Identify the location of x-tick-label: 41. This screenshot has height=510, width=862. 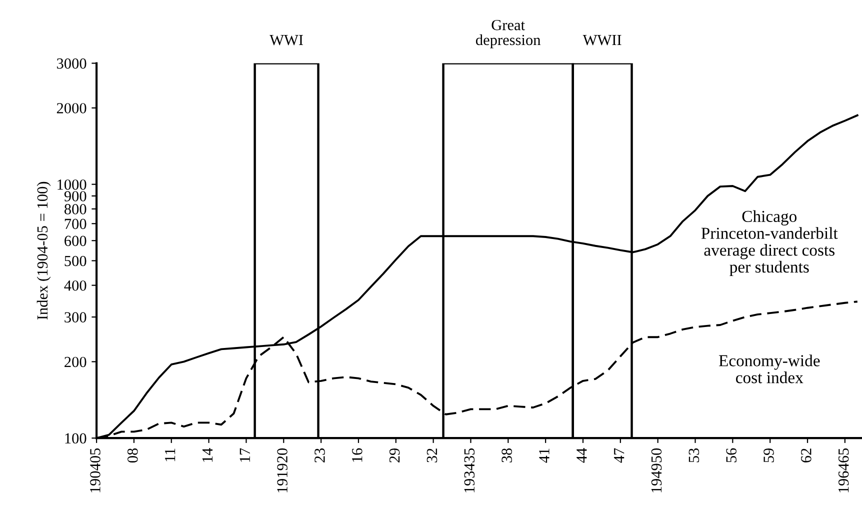
(544, 455).